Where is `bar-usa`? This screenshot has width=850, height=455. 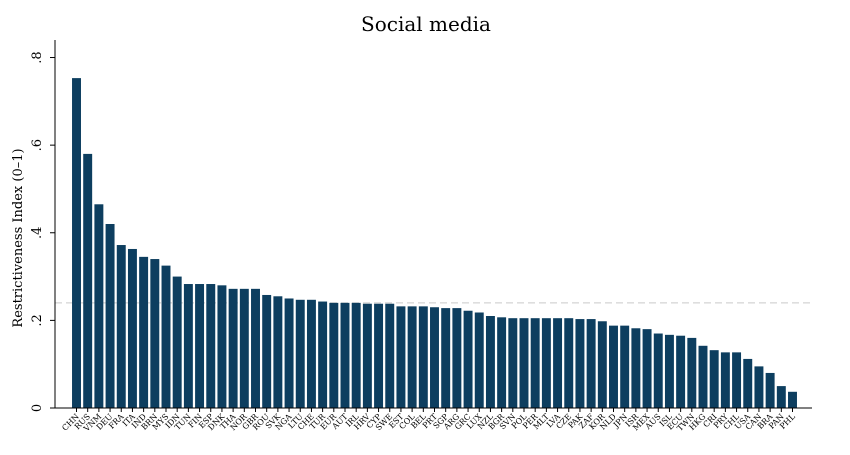 bar-usa is located at coordinates (748, 383).